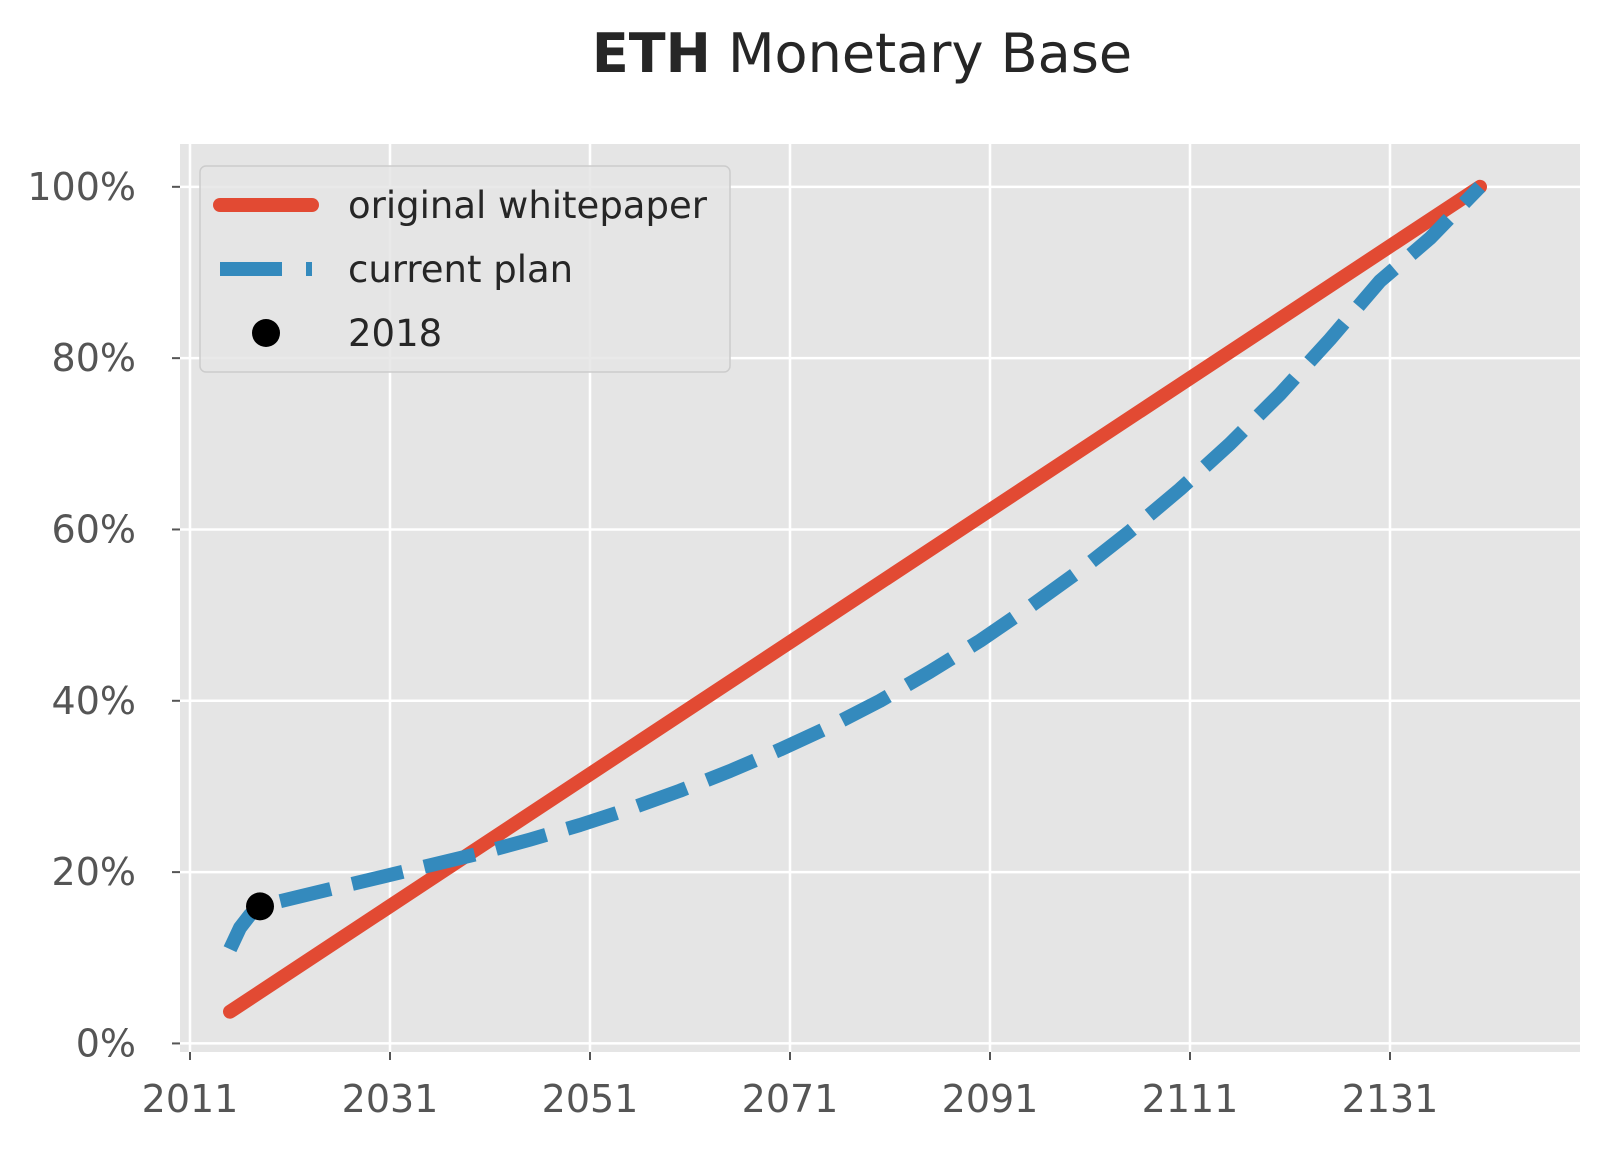  I want to click on chart-title: ETH Monetary Base, so click(862, 53).